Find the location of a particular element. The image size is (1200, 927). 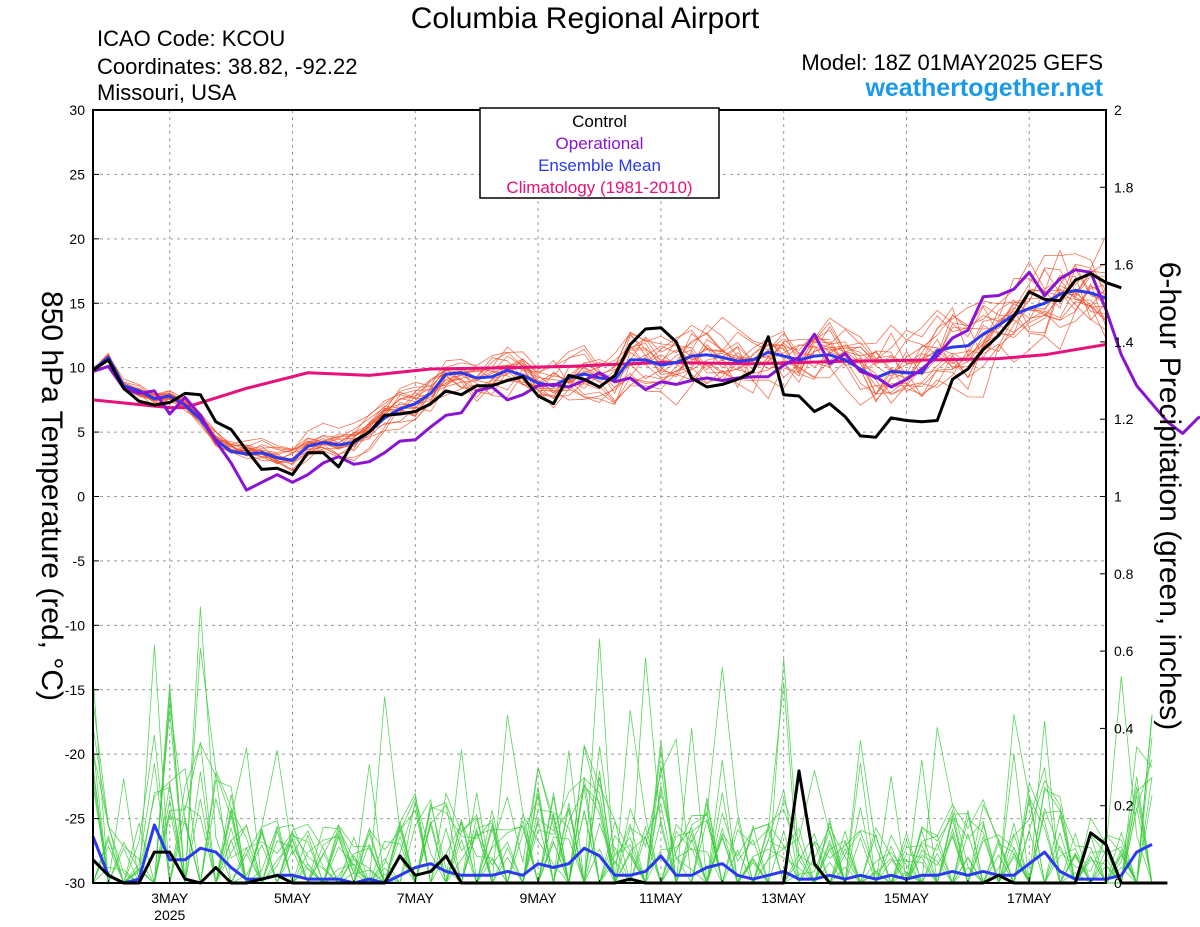

legend-entry: Operational is located at coordinates (600, 143).